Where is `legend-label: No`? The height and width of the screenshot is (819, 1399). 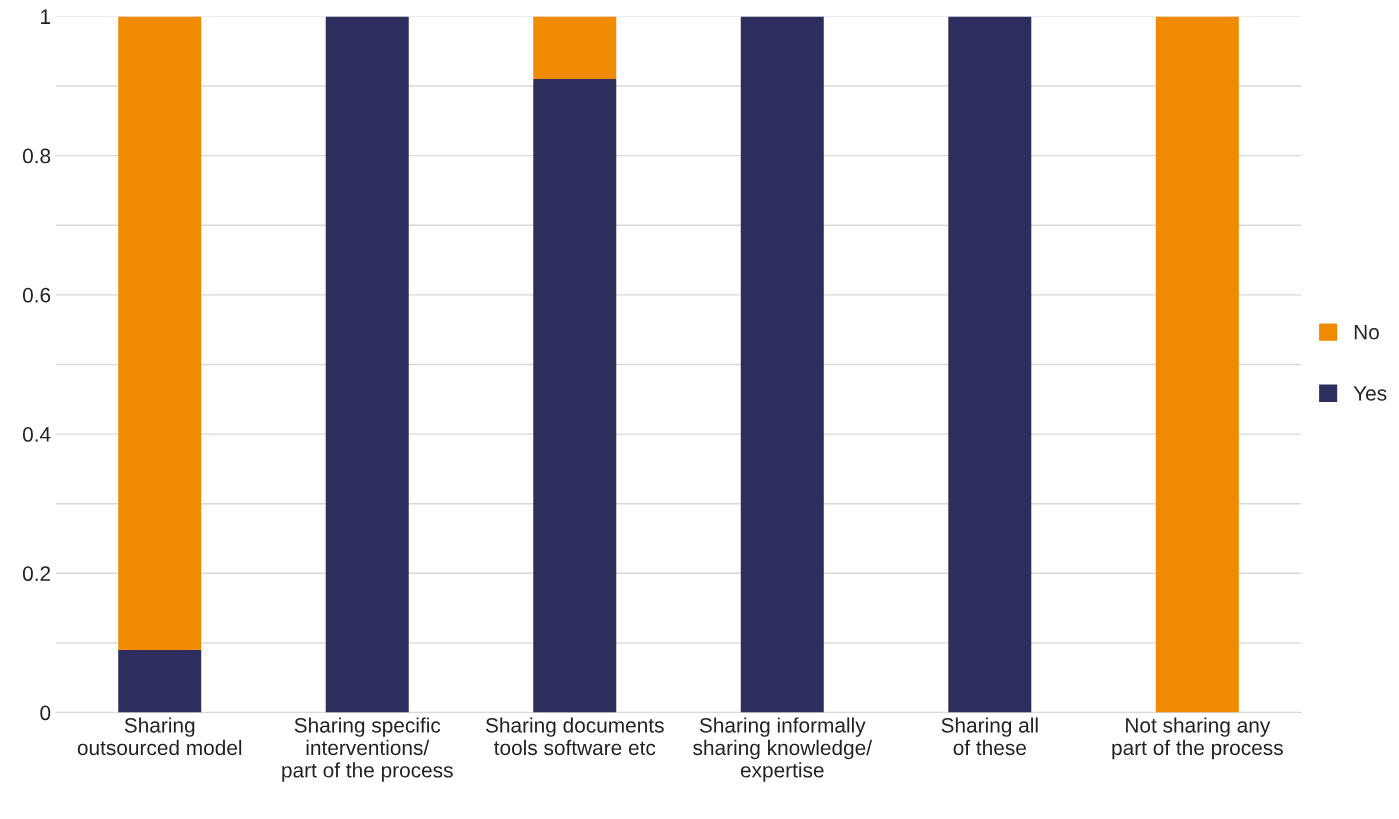
legend-label: No is located at coordinates (1366, 332).